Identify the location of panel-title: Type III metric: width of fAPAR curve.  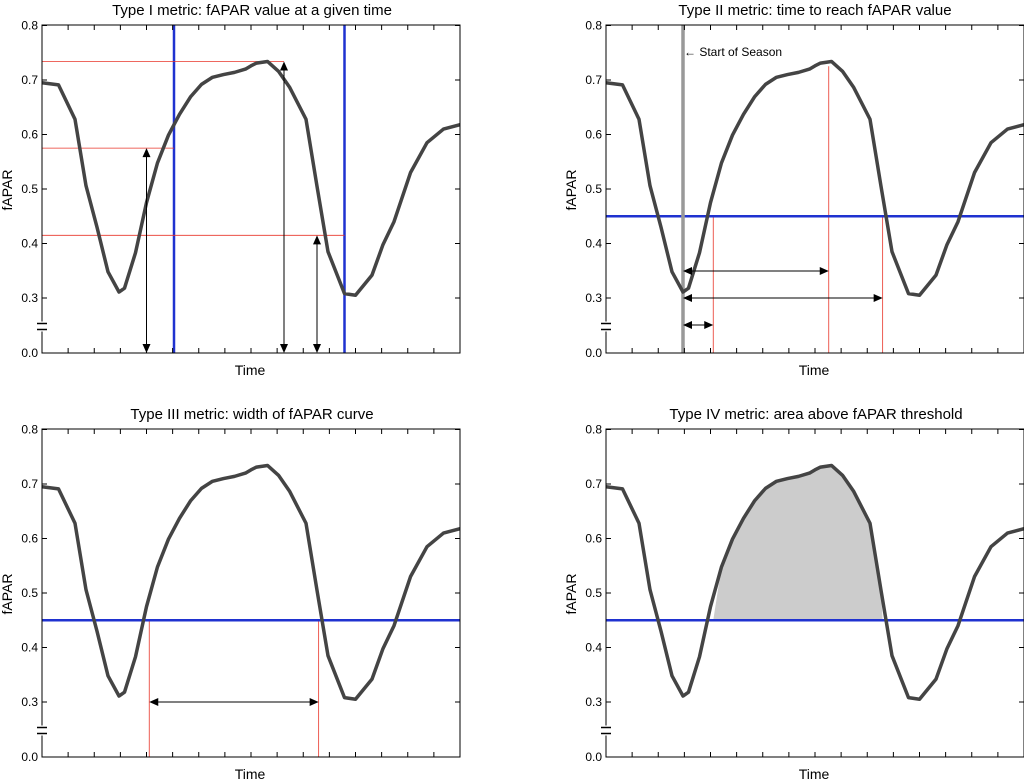
(251, 414).